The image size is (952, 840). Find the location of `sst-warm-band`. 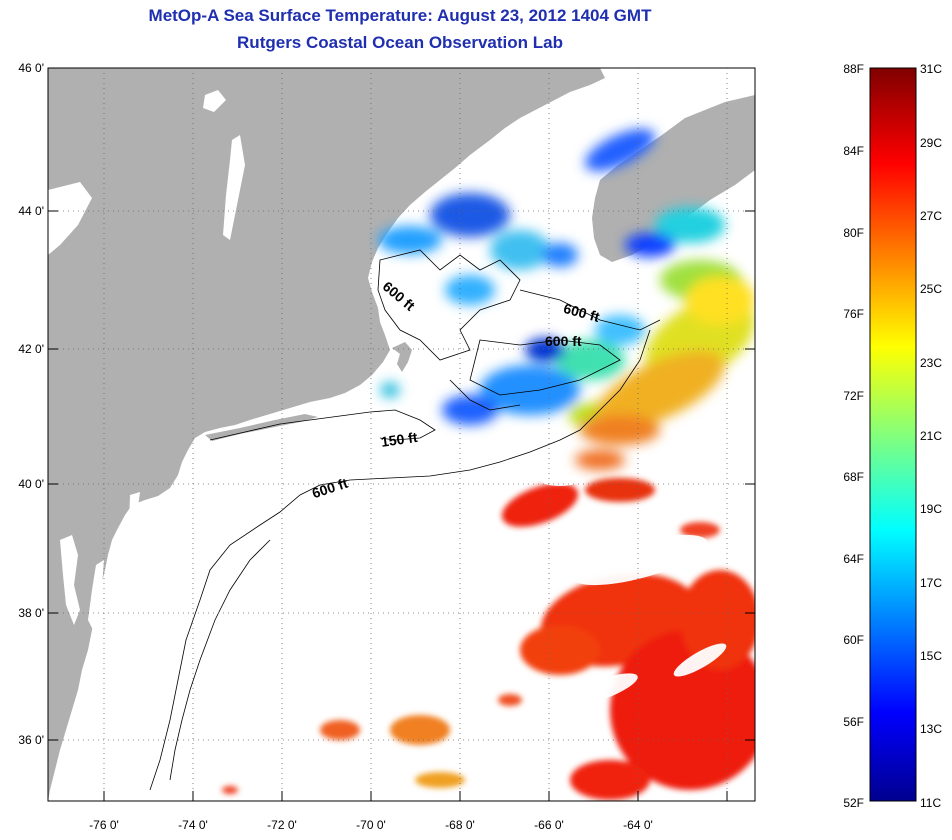

sst-warm-band is located at coordinates (665, 372).